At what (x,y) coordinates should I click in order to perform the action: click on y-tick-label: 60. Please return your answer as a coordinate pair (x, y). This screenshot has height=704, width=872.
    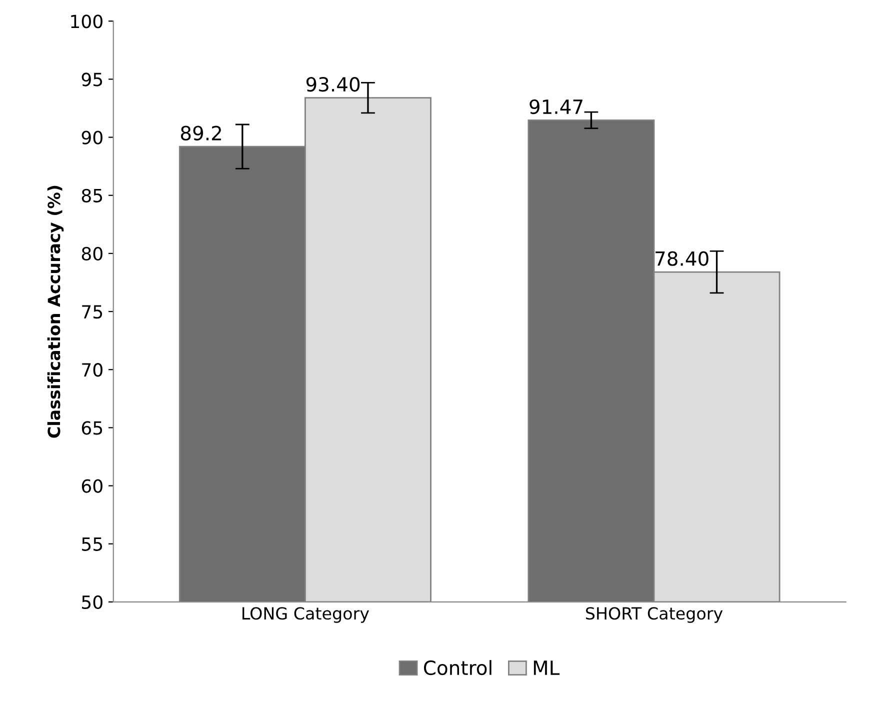
    Looking at the image, I should click on (92, 486).